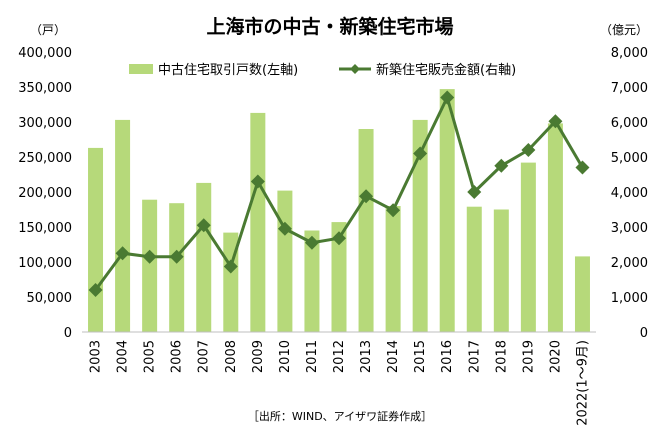 The image size is (660, 432). I want to click on legend-marker-line, so click(355, 69).